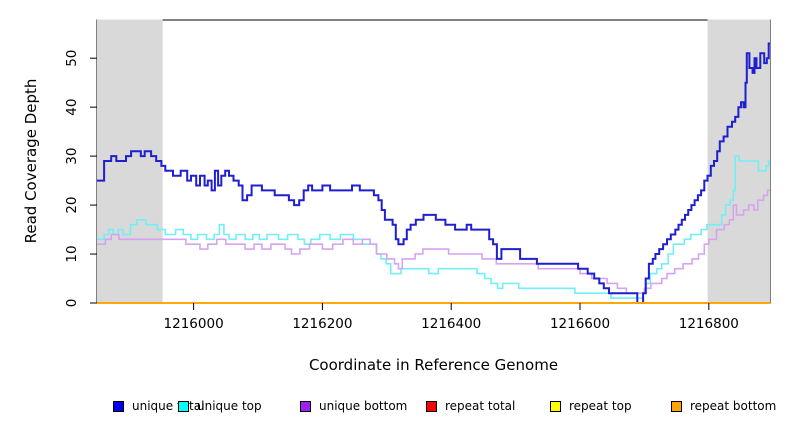 The width and height of the screenshot is (792, 432). Describe the element at coordinates (555, 406) in the screenshot. I see `legend-swatch-repeat-top` at that location.